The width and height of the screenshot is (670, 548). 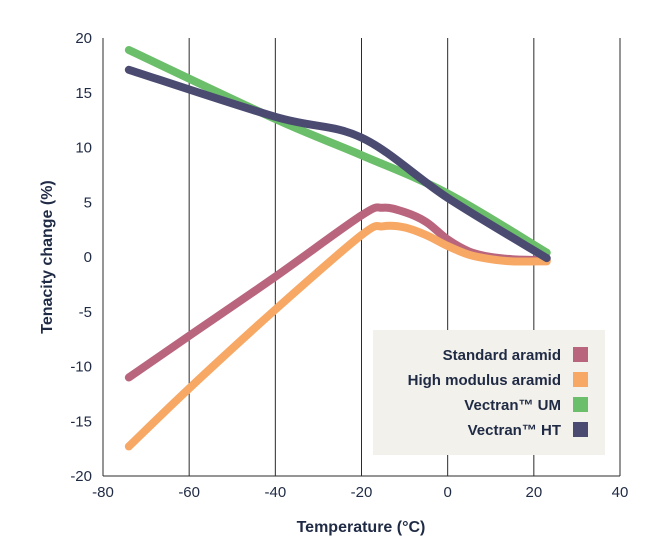 What do you see at coordinates (580, 379) in the screenshot?
I see `legend-swatch-high-modulus-aramid` at bounding box center [580, 379].